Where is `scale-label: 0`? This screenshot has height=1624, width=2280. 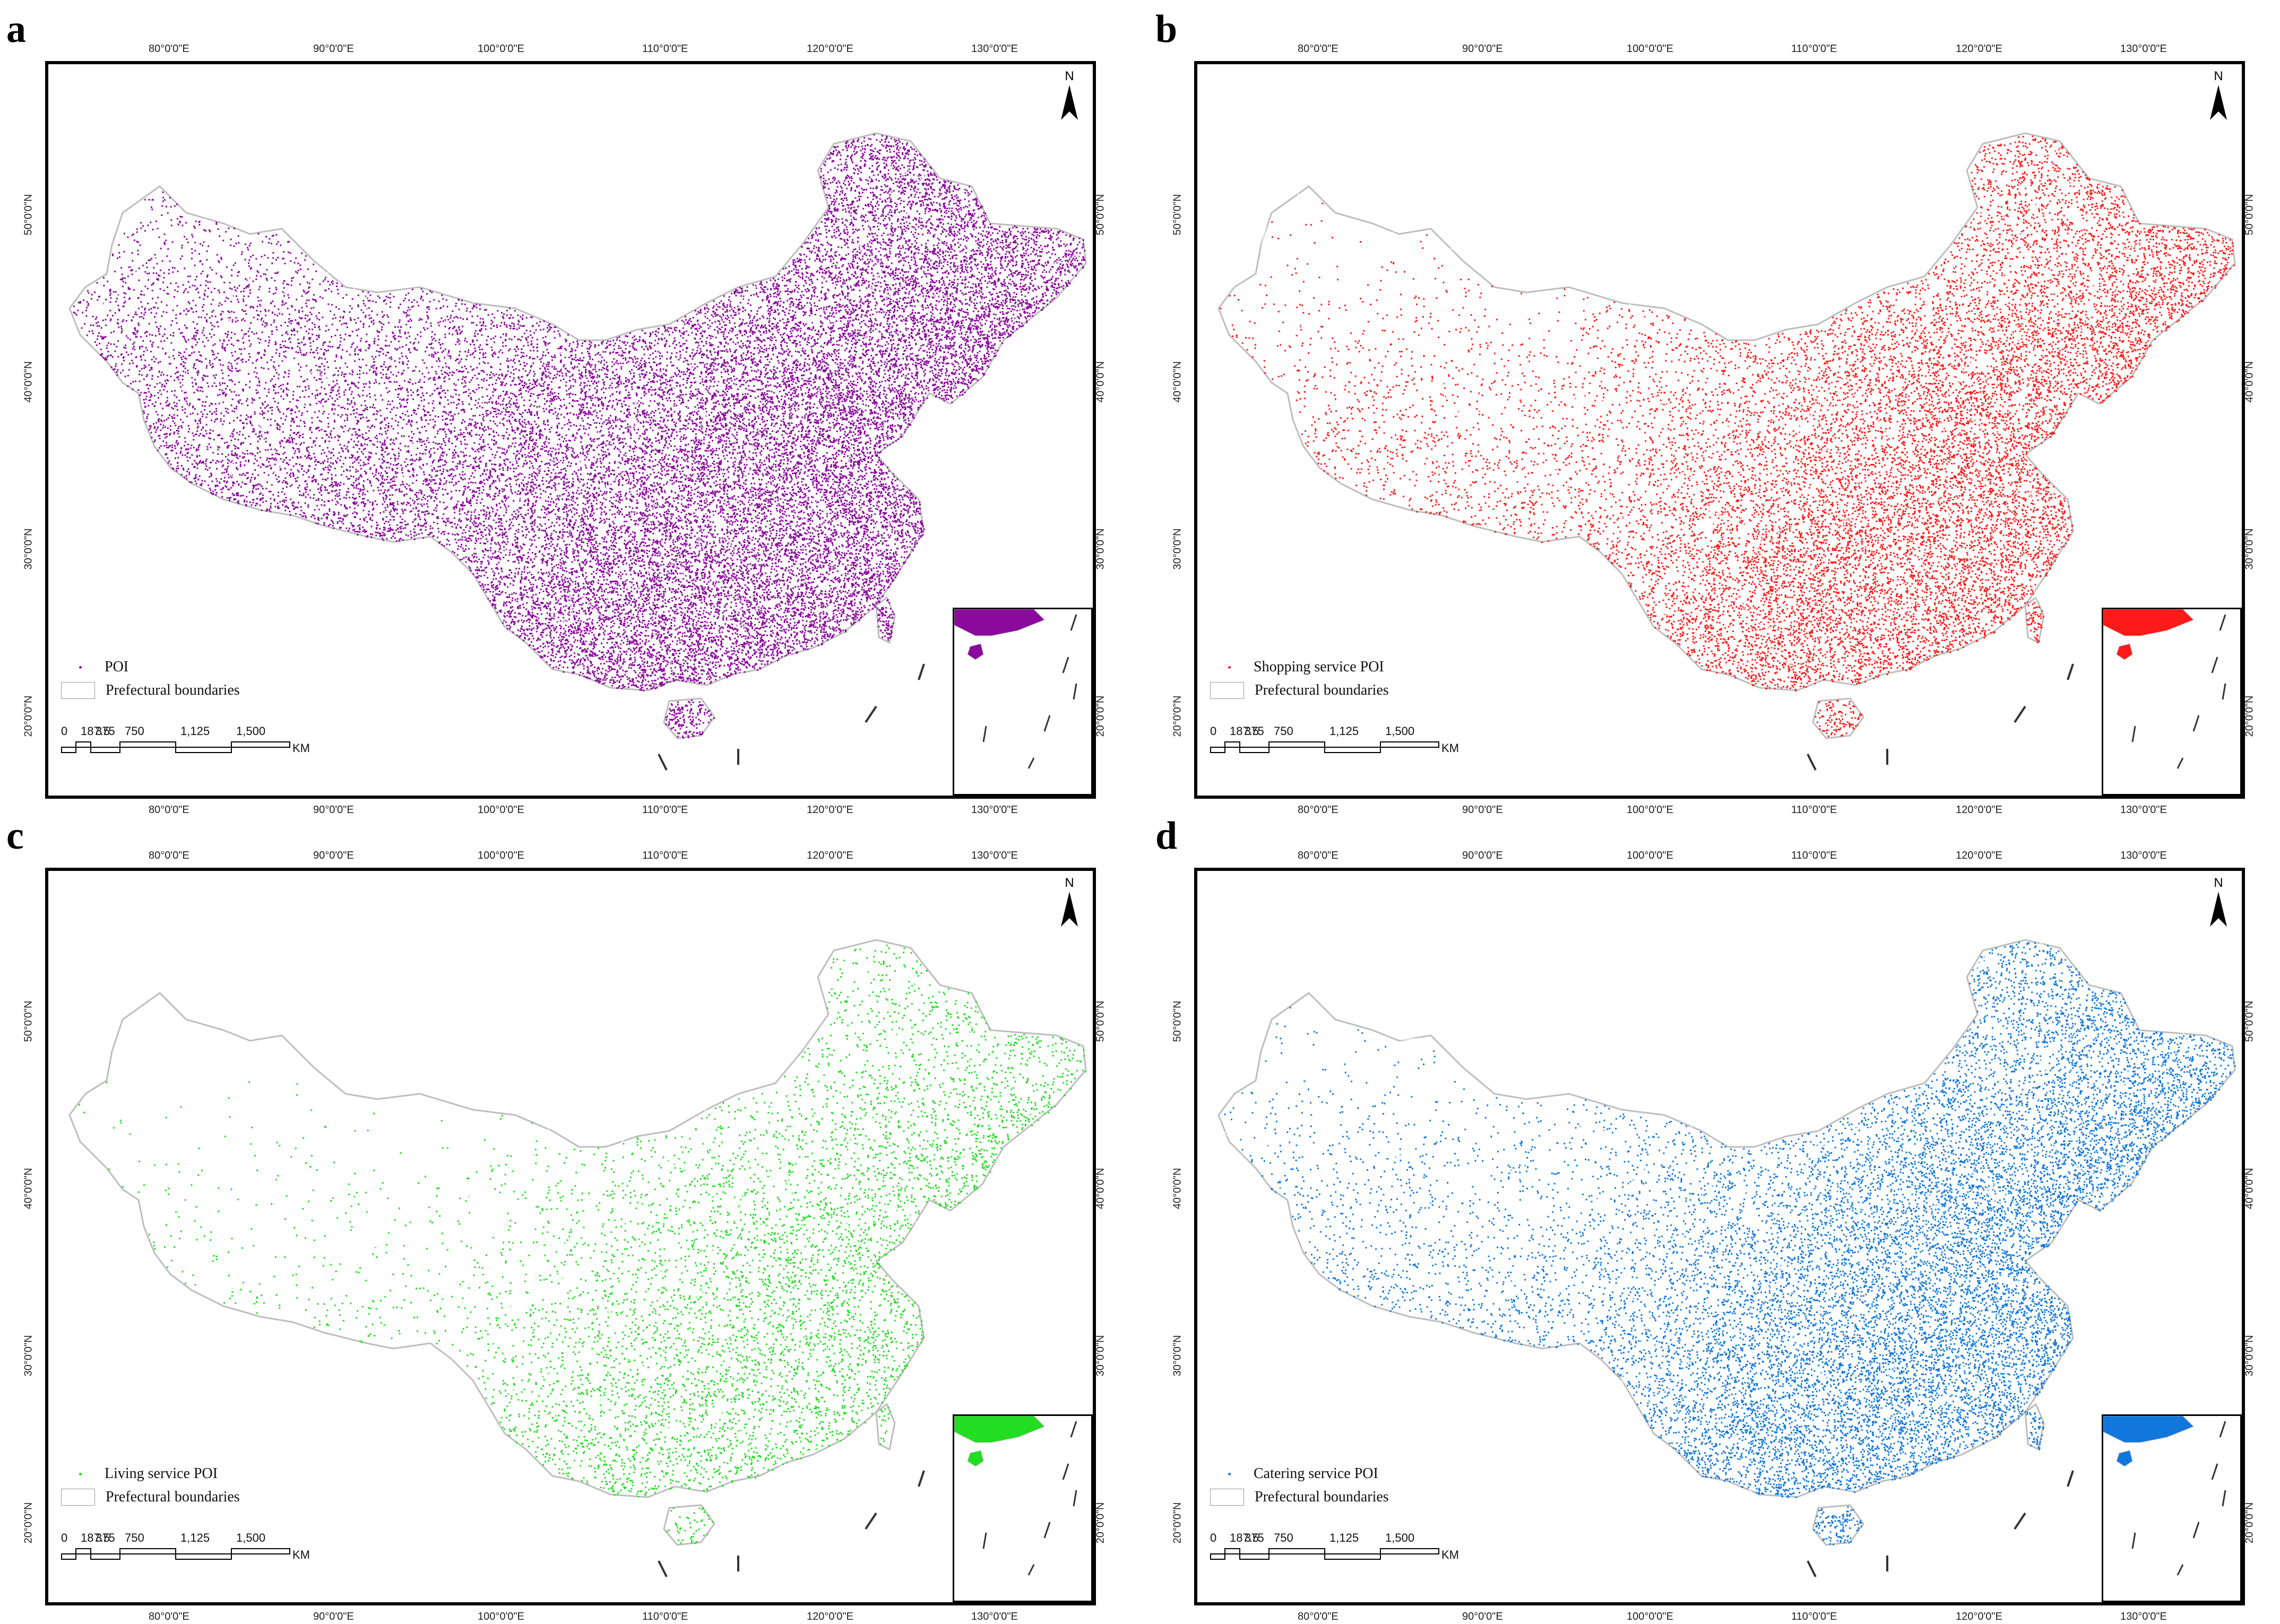
scale-label: 0 is located at coordinates (1214, 731).